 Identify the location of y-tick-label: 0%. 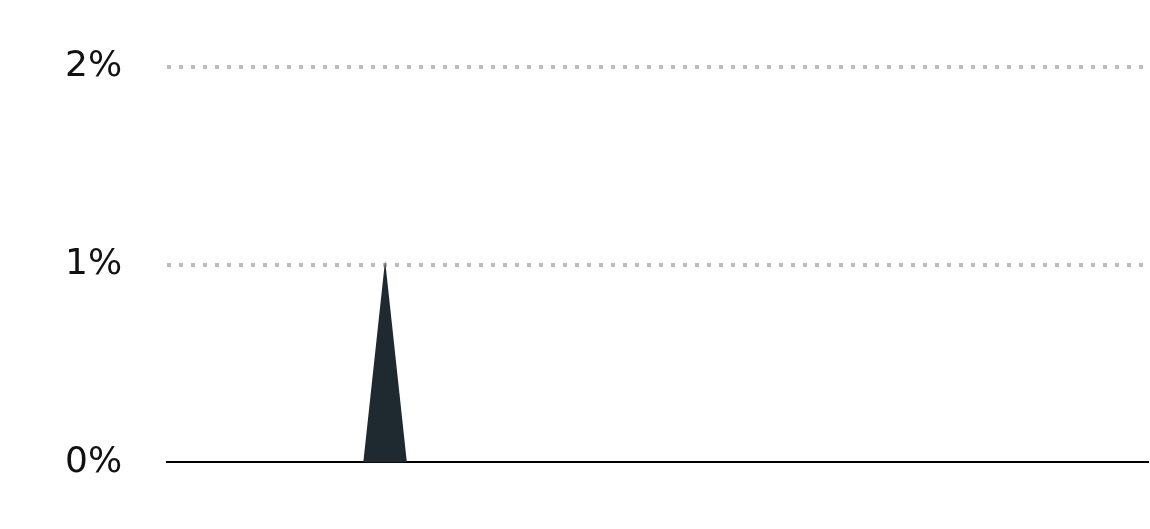
(93, 459).